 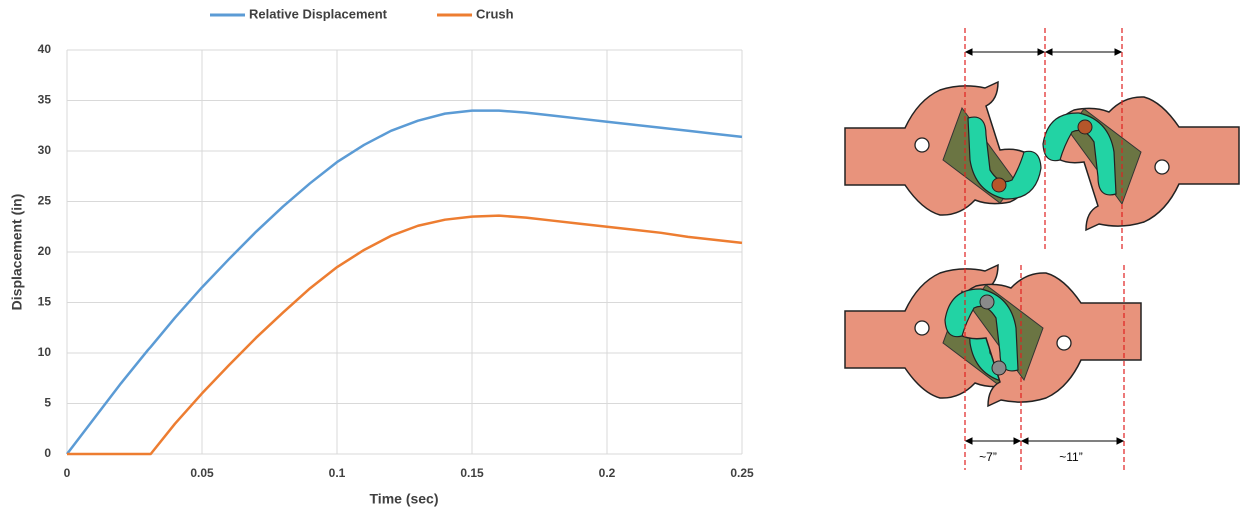 What do you see at coordinates (1070, 457) in the screenshot?
I see `dimension-label: ~11”` at bounding box center [1070, 457].